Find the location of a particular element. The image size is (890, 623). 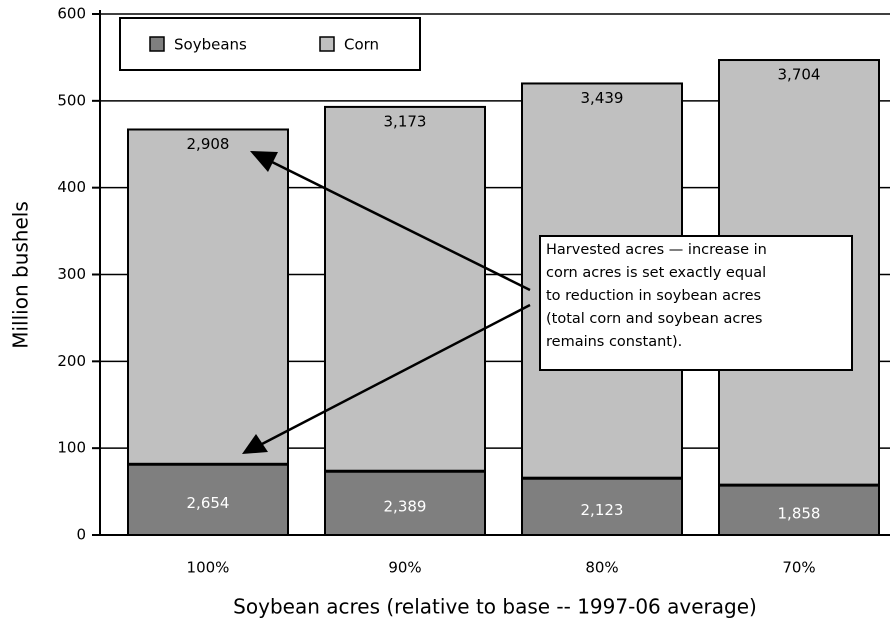

x-tick-label: 70% is located at coordinates (798, 568).